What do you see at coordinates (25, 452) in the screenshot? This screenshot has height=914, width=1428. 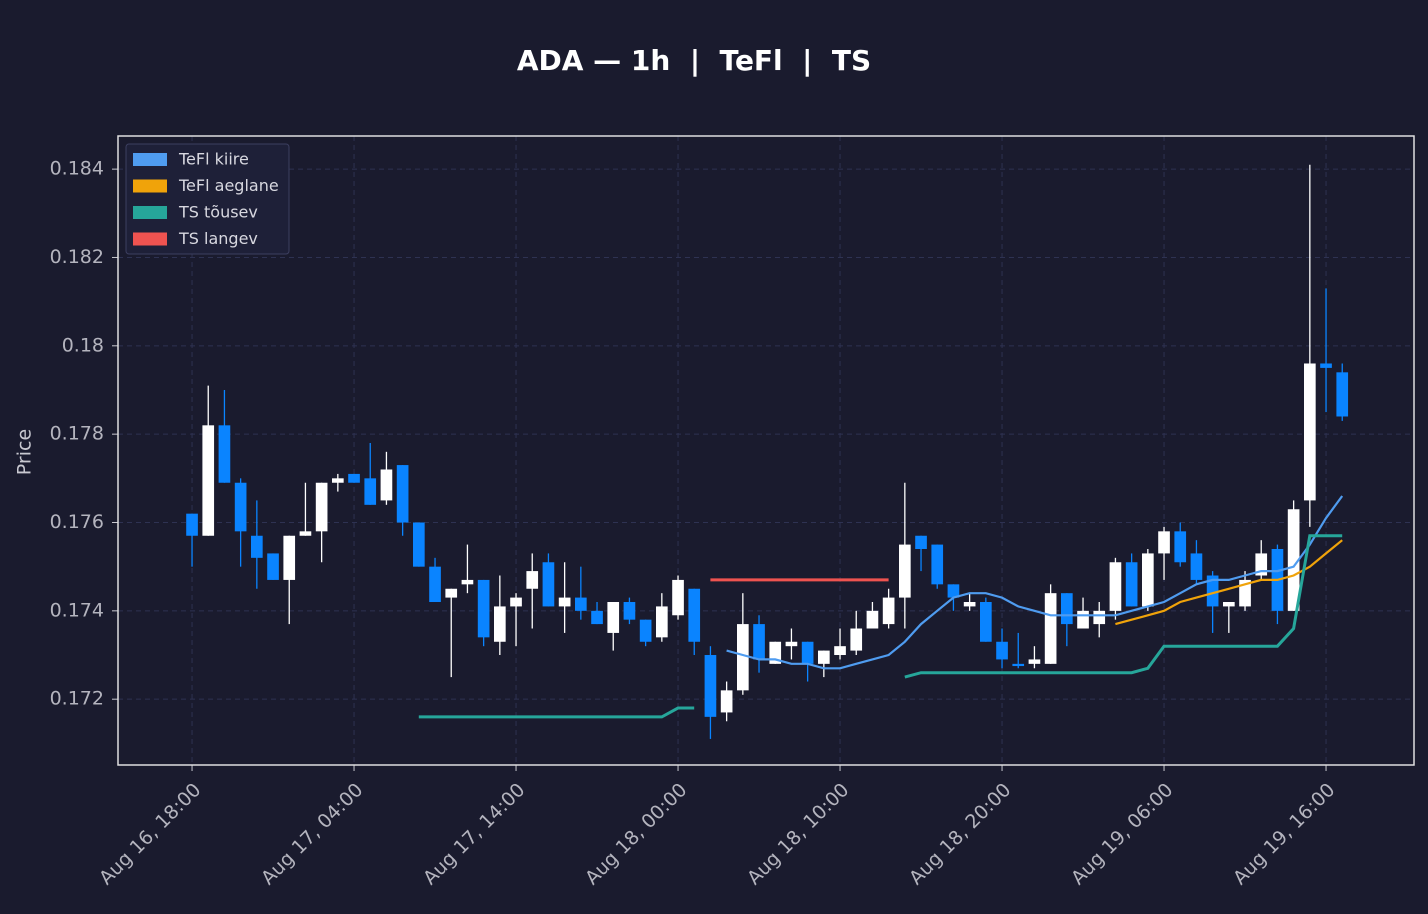 I see `y-axis-label: Price` at bounding box center [25, 452].